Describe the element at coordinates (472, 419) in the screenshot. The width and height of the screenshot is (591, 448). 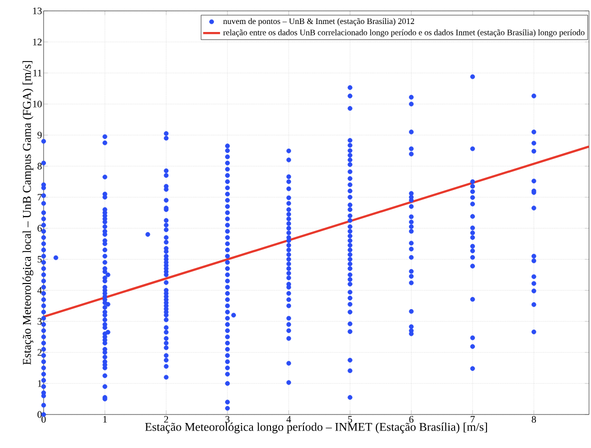
I see `x-tick-label: 7` at that location.